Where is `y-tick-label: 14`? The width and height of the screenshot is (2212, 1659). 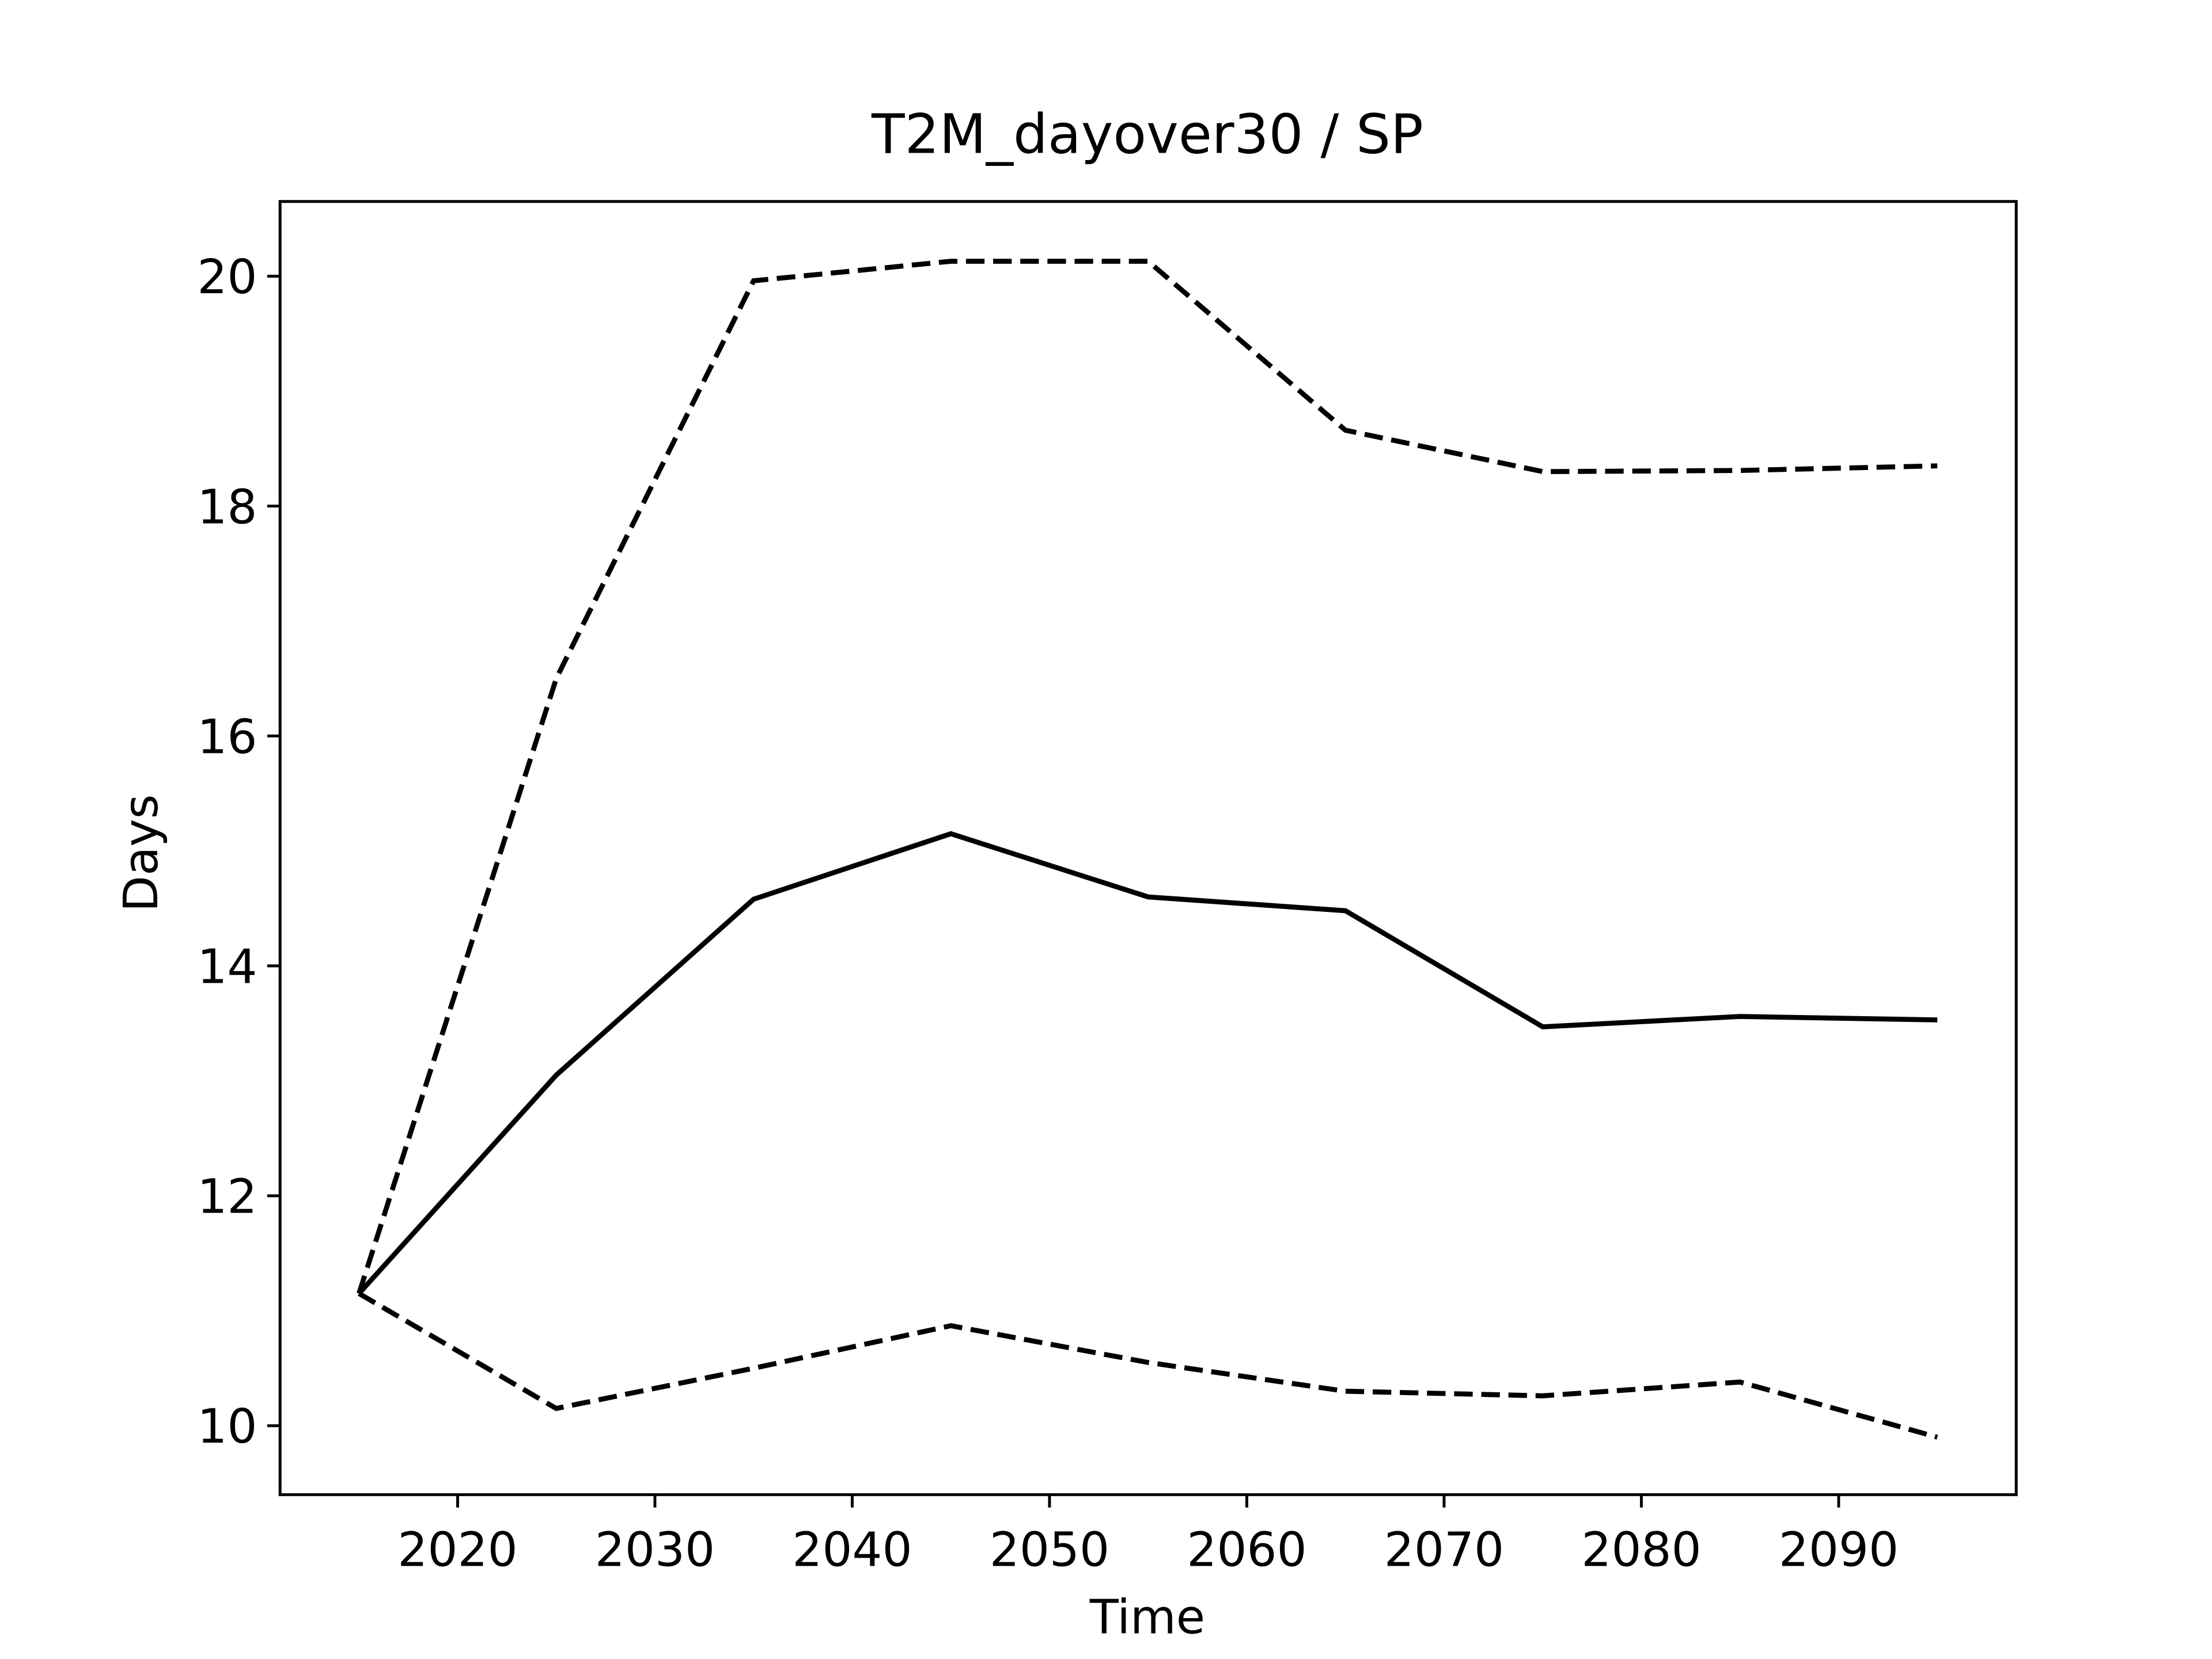 y-tick-label: 14 is located at coordinates (227, 967).